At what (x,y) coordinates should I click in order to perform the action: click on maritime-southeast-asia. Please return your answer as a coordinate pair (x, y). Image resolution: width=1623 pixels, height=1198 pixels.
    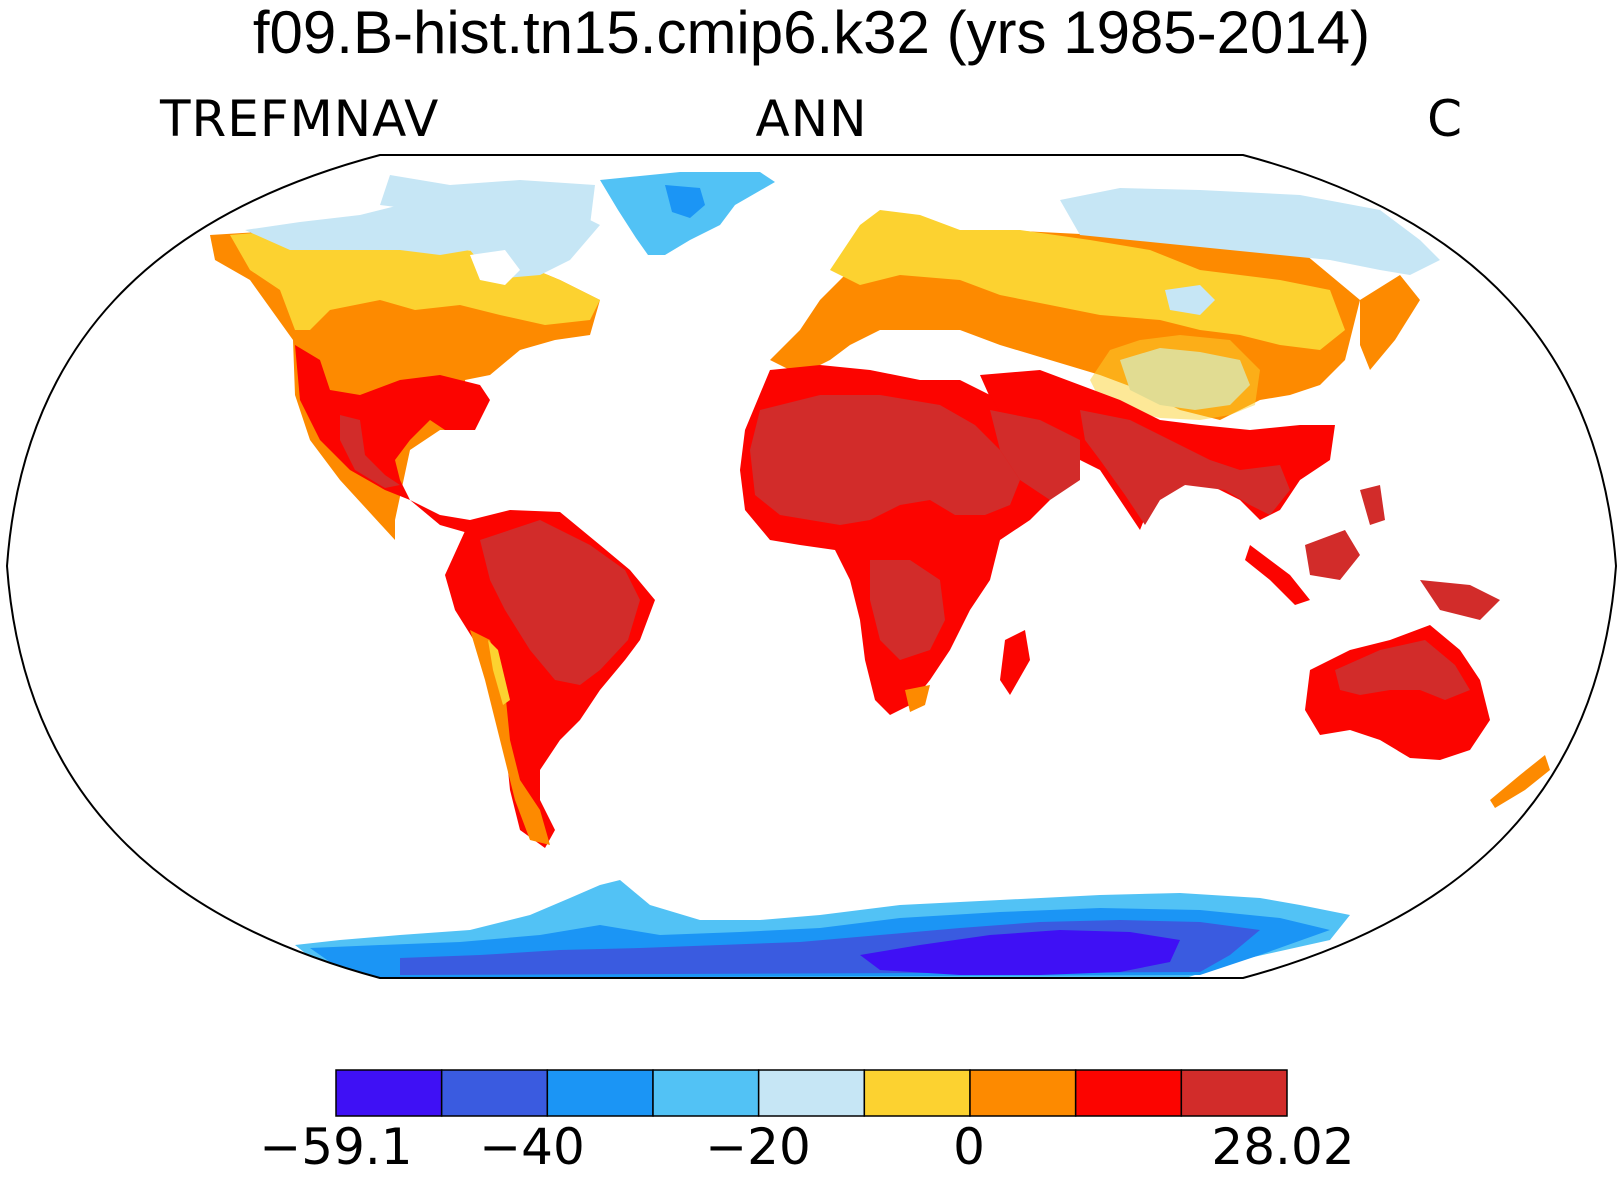
    Looking at the image, I should click on (1372, 552).